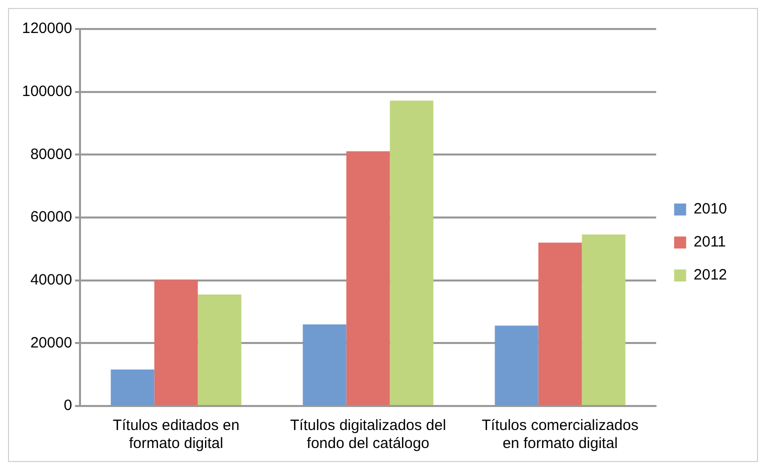 Image resolution: width=768 pixels, height=470 pixels. Describe the element at coordinates (68, 405) in the screenshot. I see `y-tick-label: 0` at that location.